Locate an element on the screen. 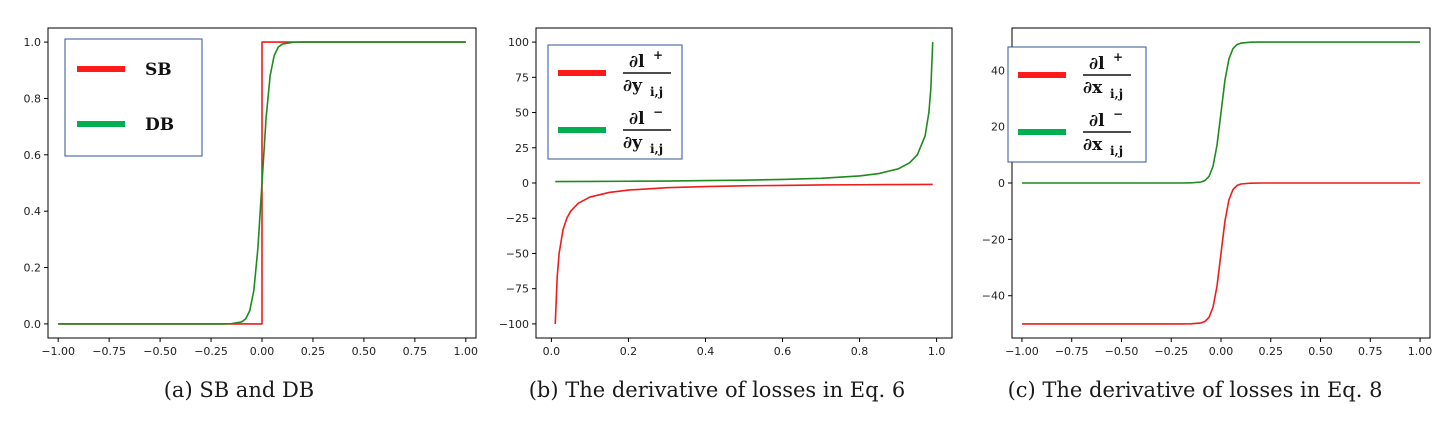 The width and height of the screenshot is (1434, 421). y-tick-label: −25 is located at coordinates (517, 218).